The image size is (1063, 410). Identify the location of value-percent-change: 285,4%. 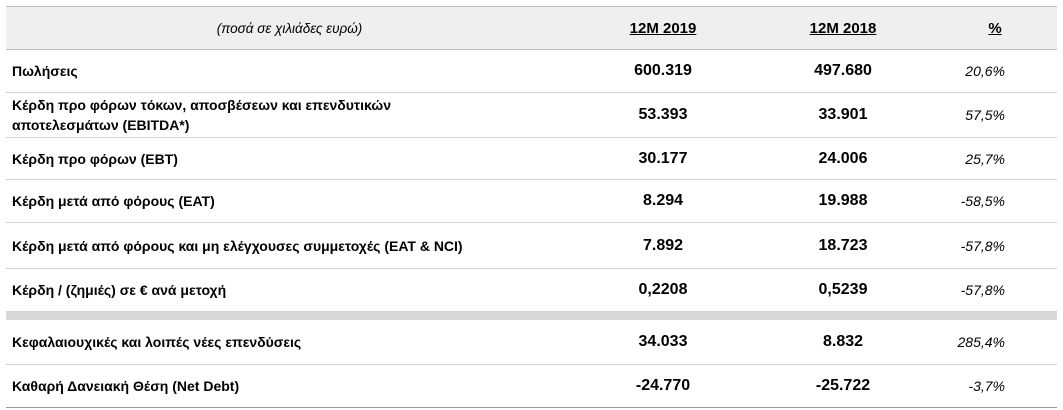
(995, 342).